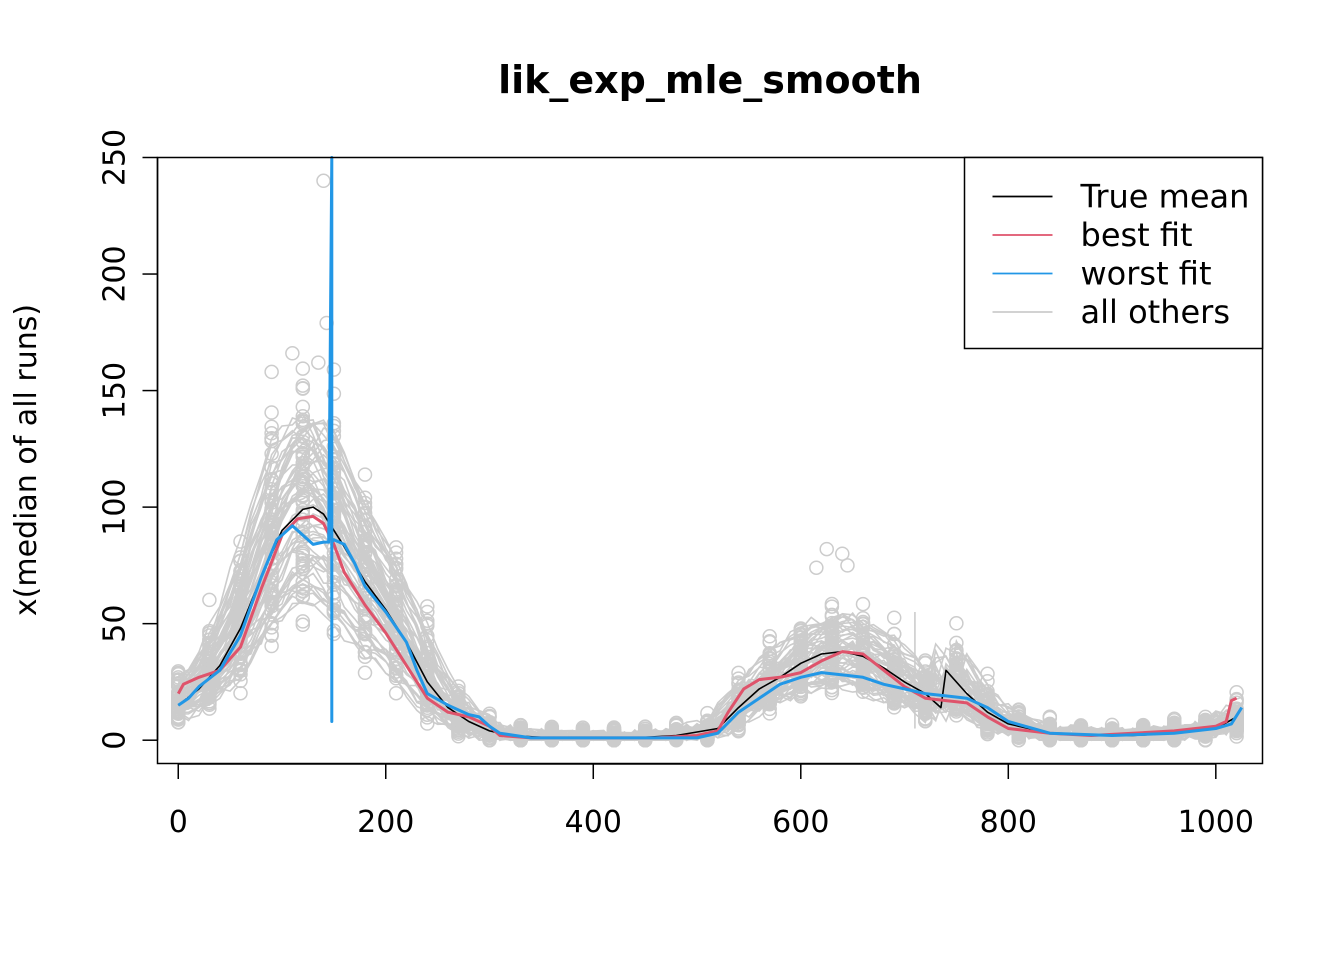  What do you see at coordinates (1137, 235) in the screenshot?
I see `legend-label: best fit` at bounding box center [1137, 235].